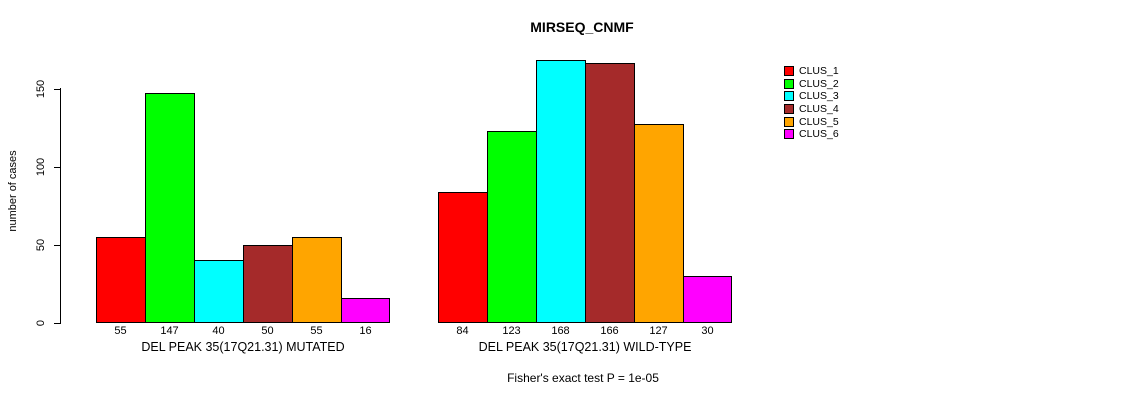 This screenshot has width=1140, height=400. Describe the element at coordinates (819, 96) in the screenshot. I see `legend-label: CLUS_3` at that location.